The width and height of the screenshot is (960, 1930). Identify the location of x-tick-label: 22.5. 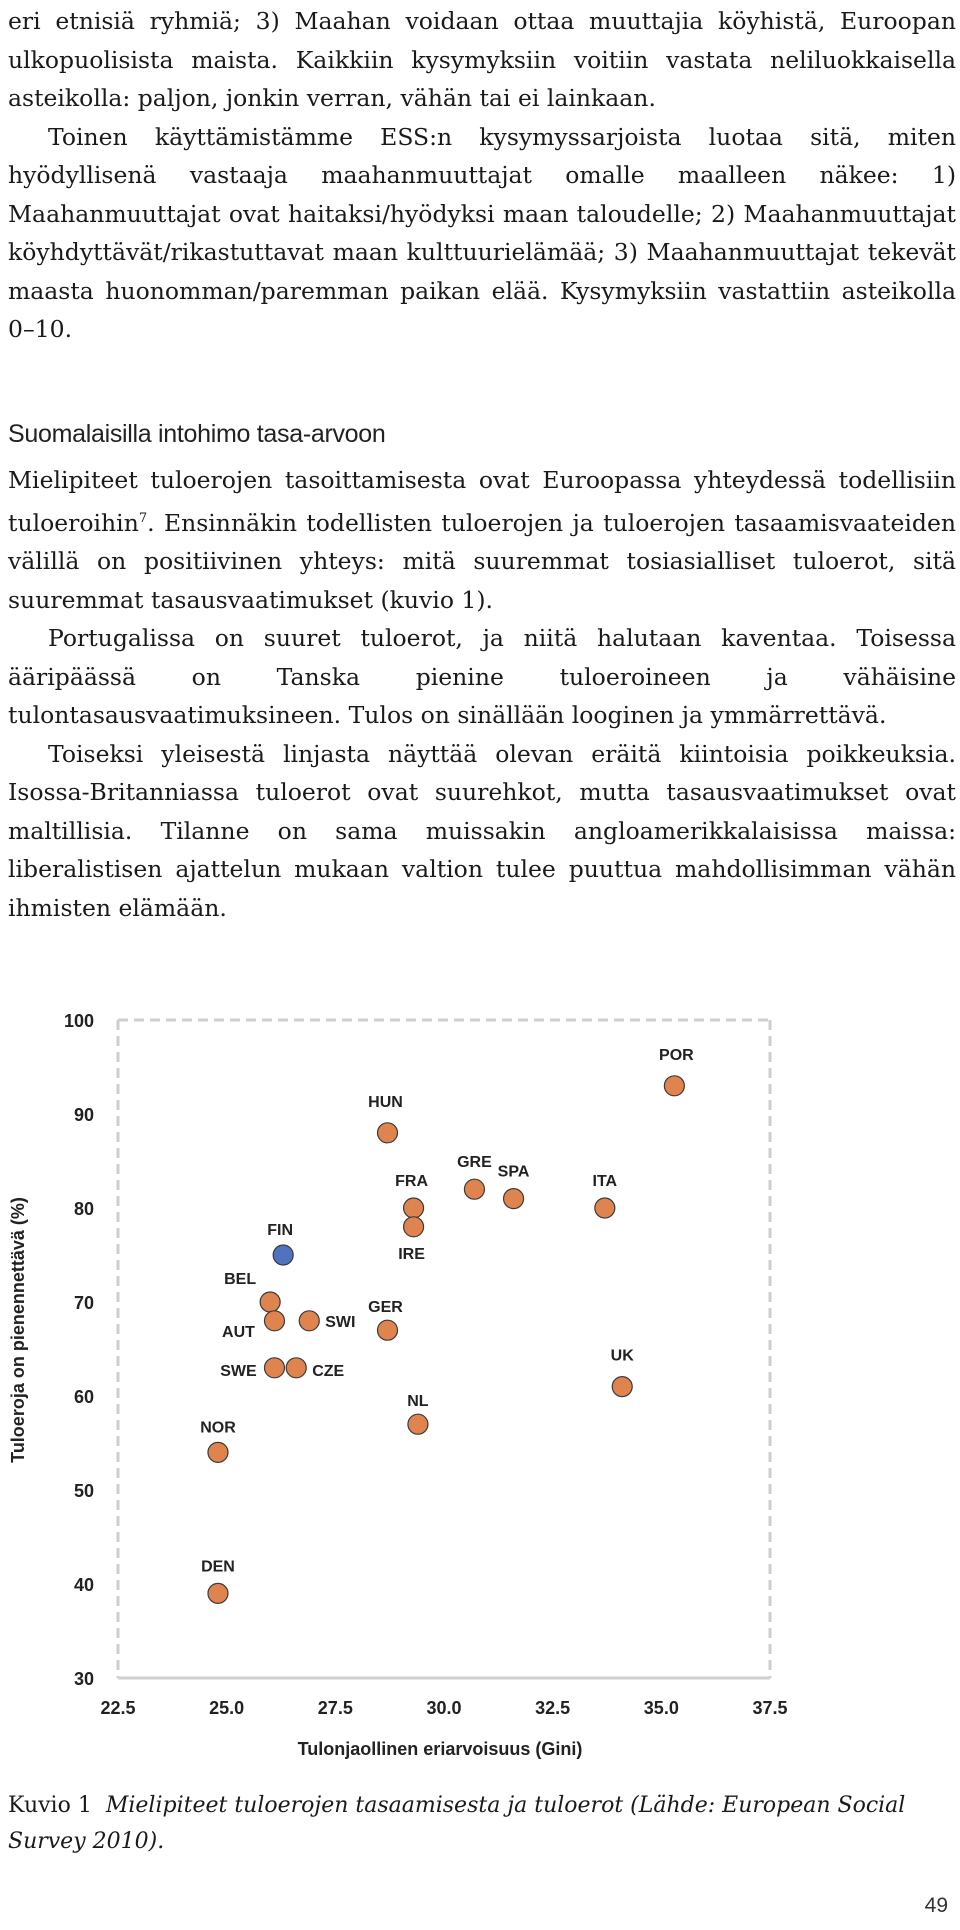
(117, 1708).